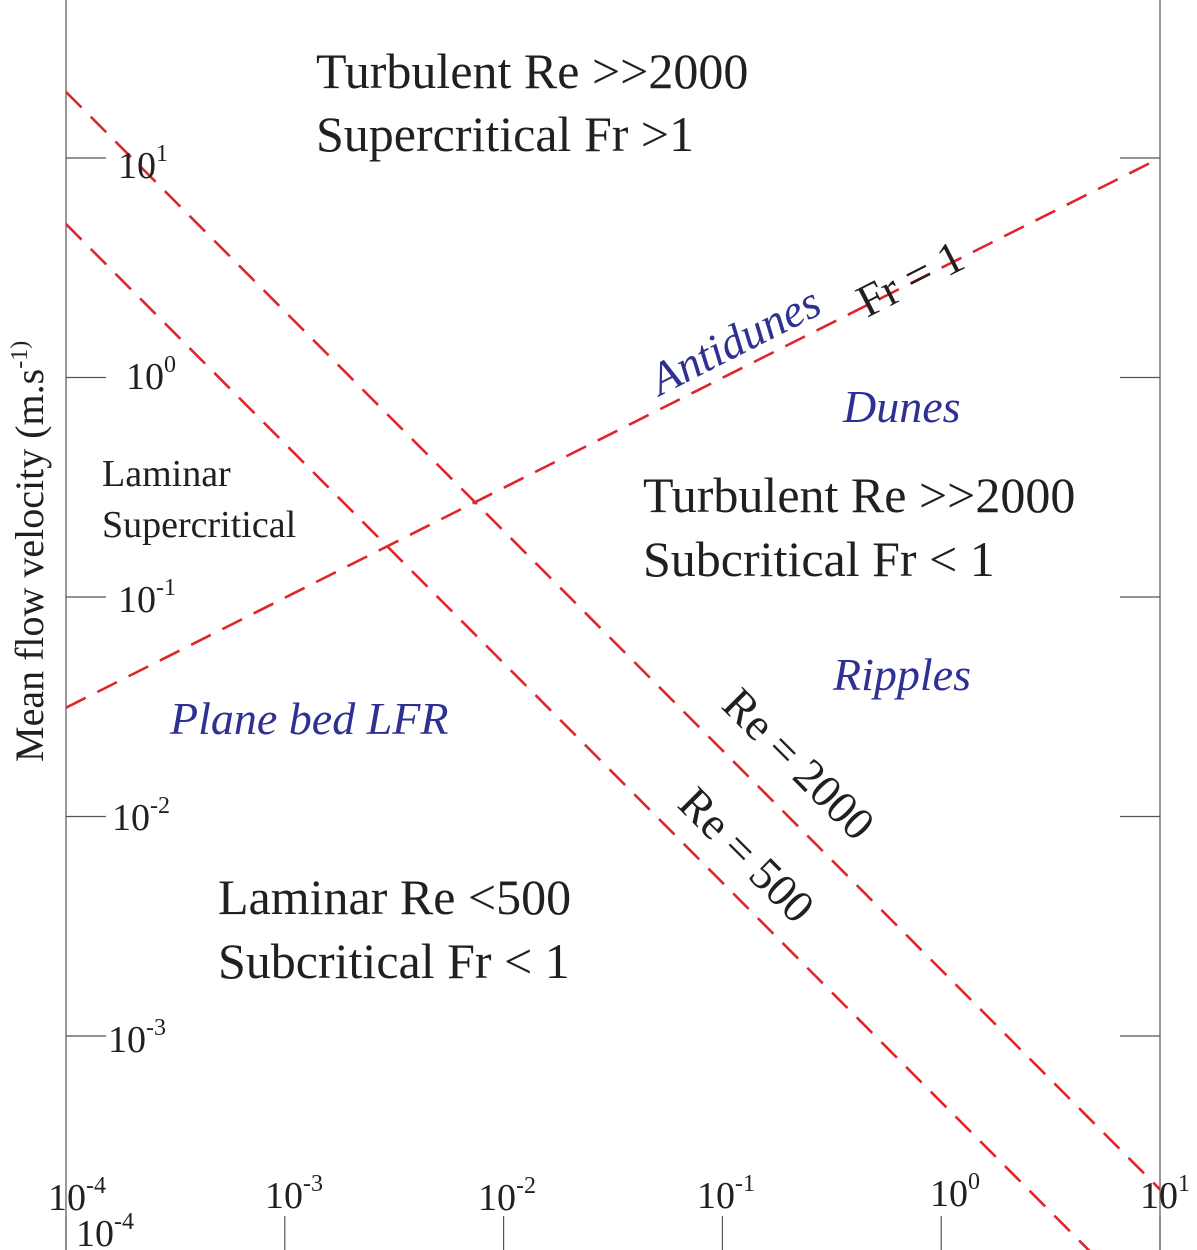 This screenshot has height=1250, width=1197. Describe the element at coordinates (105, 1229) in the screenshot. I see `corner-tick-label: 10-4` at that location.